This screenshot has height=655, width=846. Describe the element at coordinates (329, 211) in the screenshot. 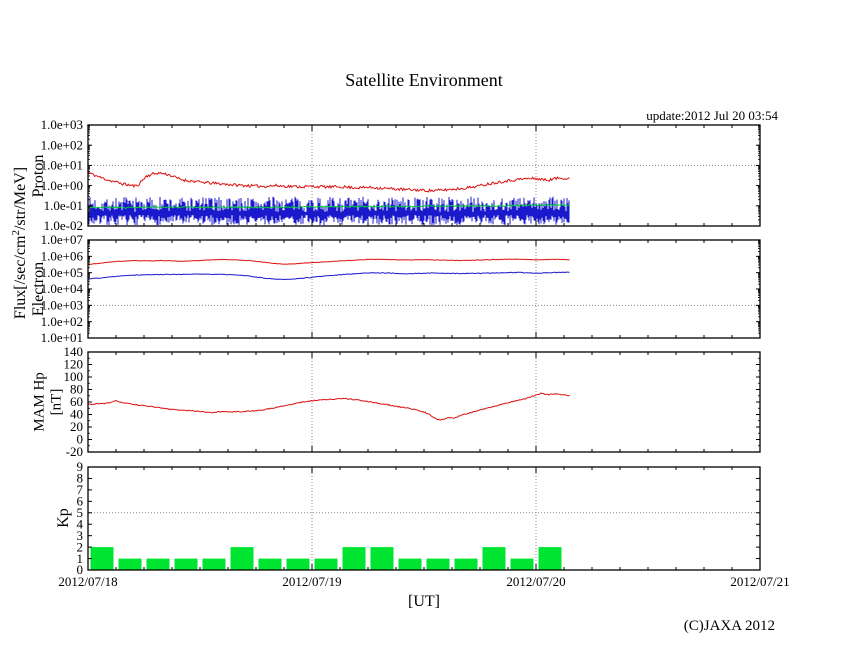

I see `proton-blue-noisy` at that location.